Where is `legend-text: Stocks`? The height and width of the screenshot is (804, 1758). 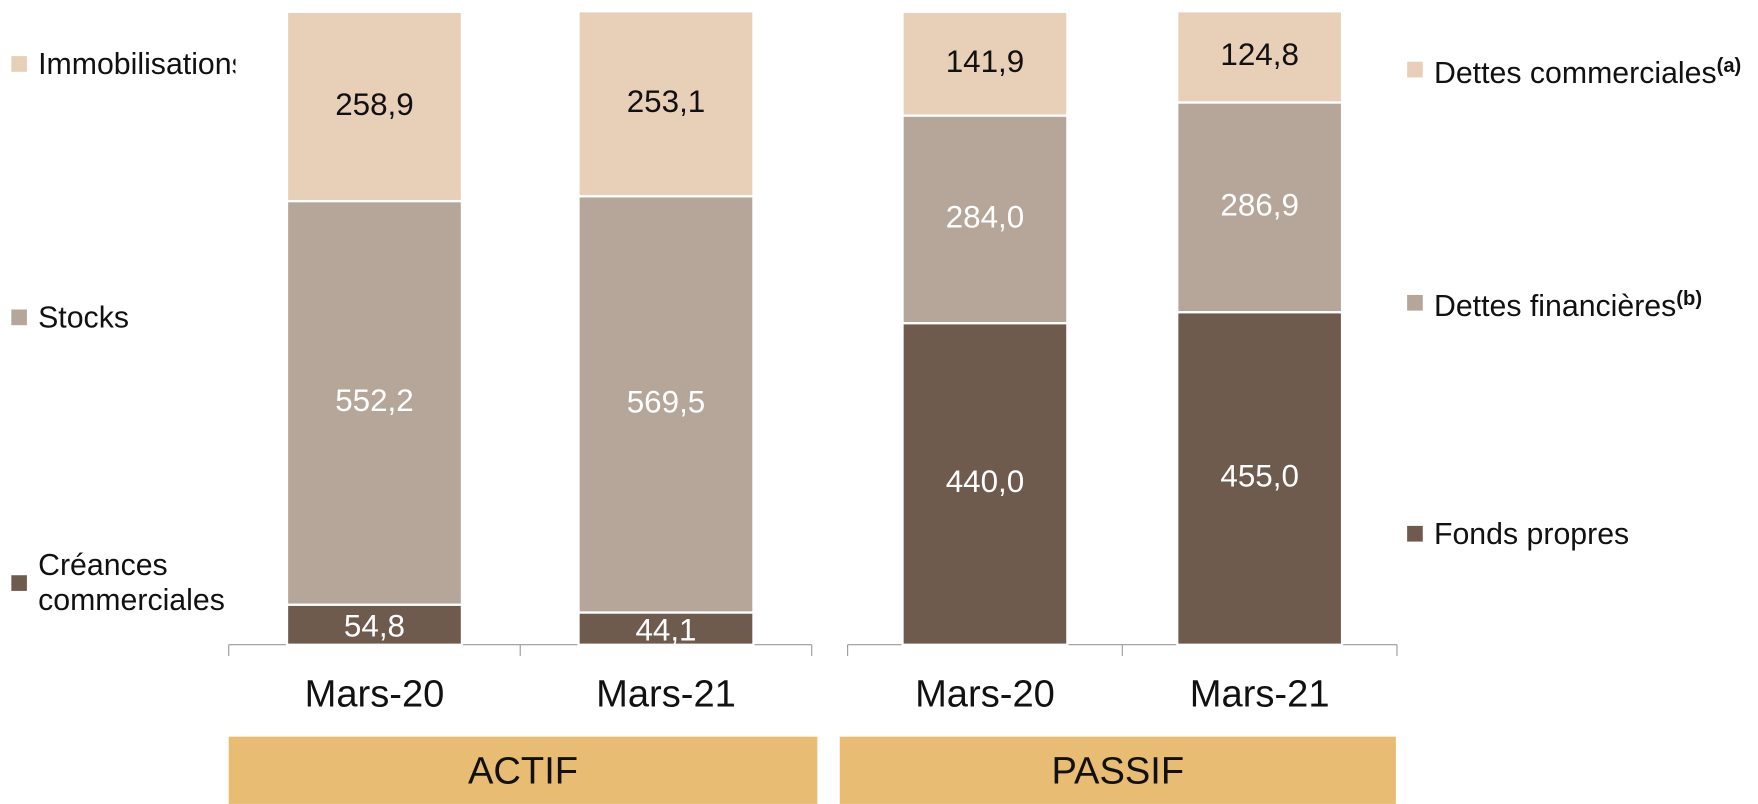
legend-text: Stocks is located at coordinates (83, 316).